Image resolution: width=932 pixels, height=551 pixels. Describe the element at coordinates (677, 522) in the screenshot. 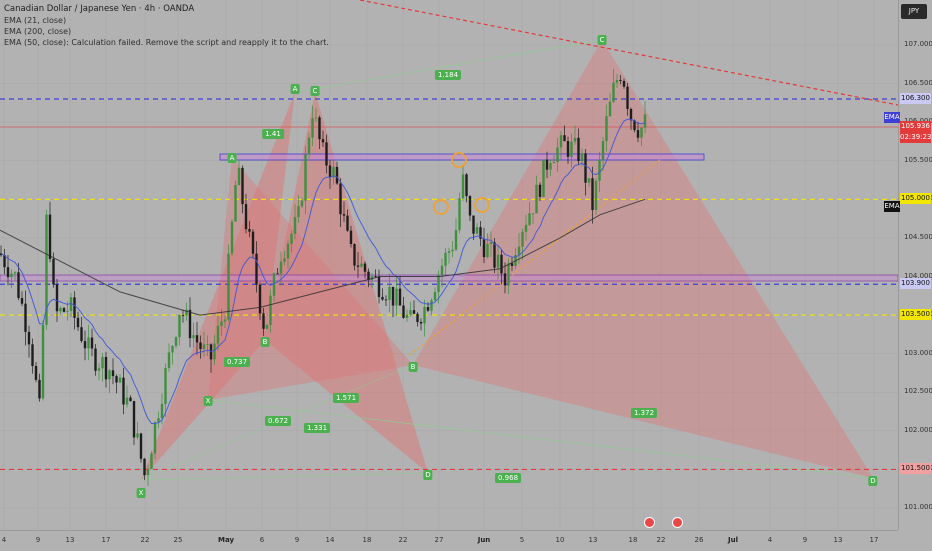

I see `canada-flag-icon` at that location.